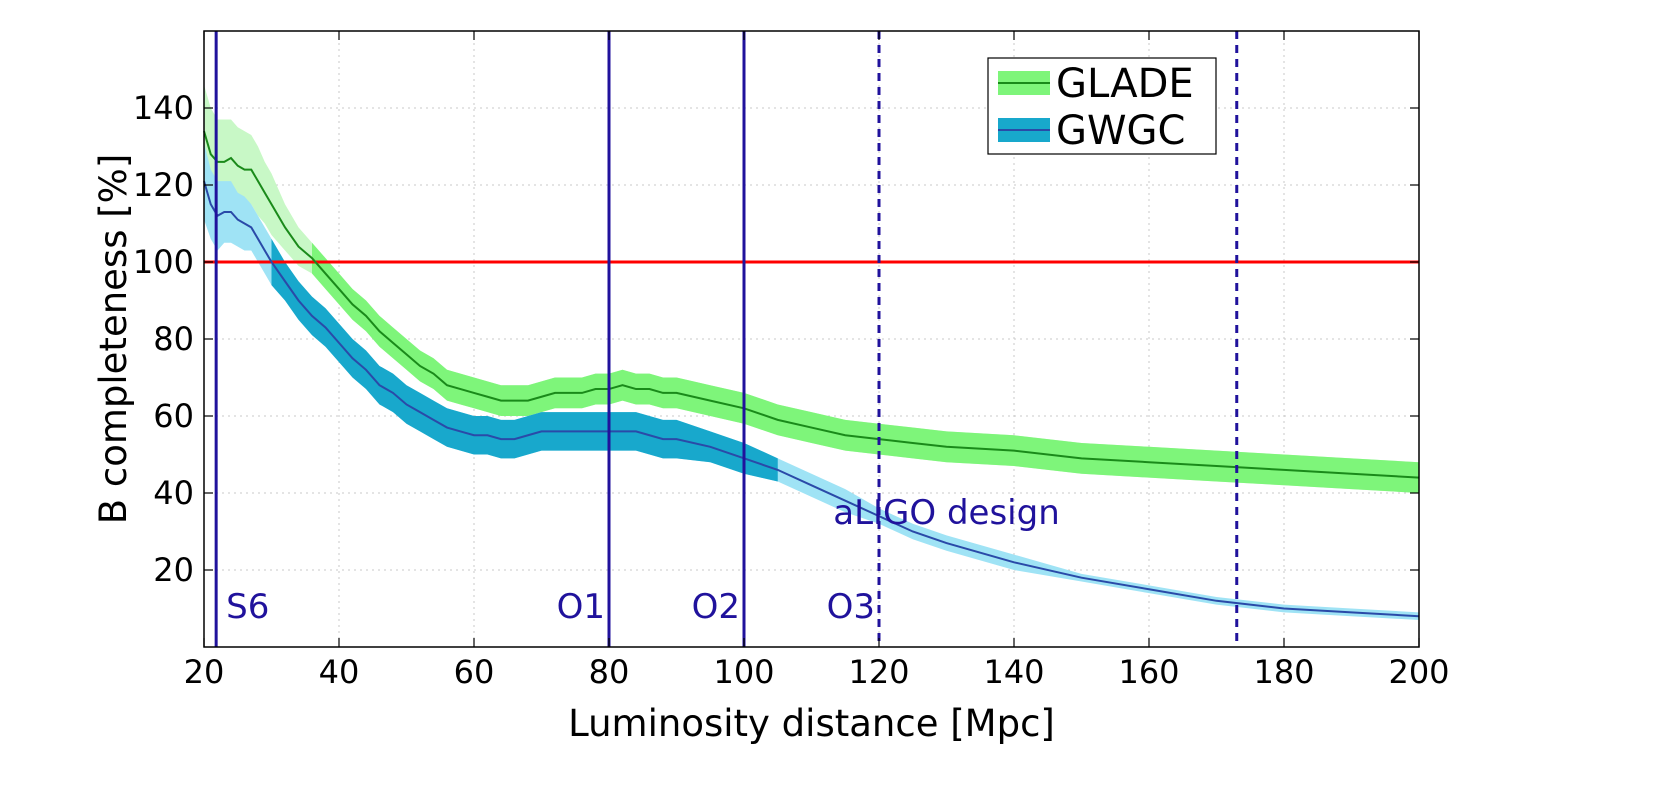 Image resolution: width=1661 pixels, height=800 pixels. I want to click on annotations: aLIGO design, so click(946, 513).